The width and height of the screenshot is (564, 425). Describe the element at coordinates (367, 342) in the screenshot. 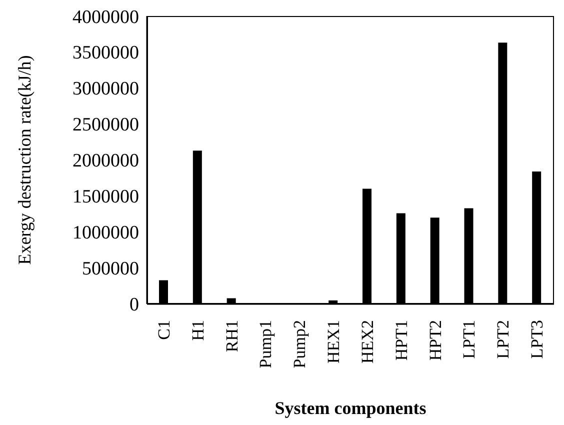

I see `x-tick-label: HEX2` at that location.